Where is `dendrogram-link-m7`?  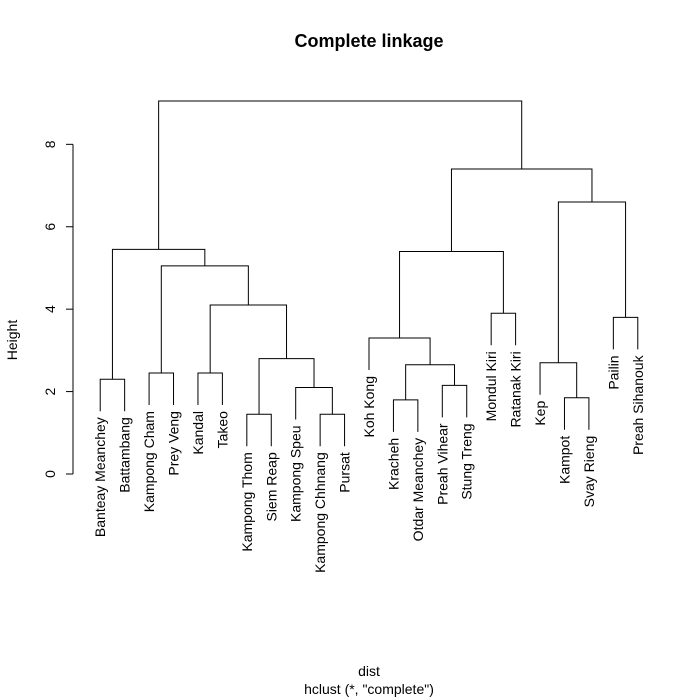
dendrogram-link-m7 is located at coordinates (286, 386).